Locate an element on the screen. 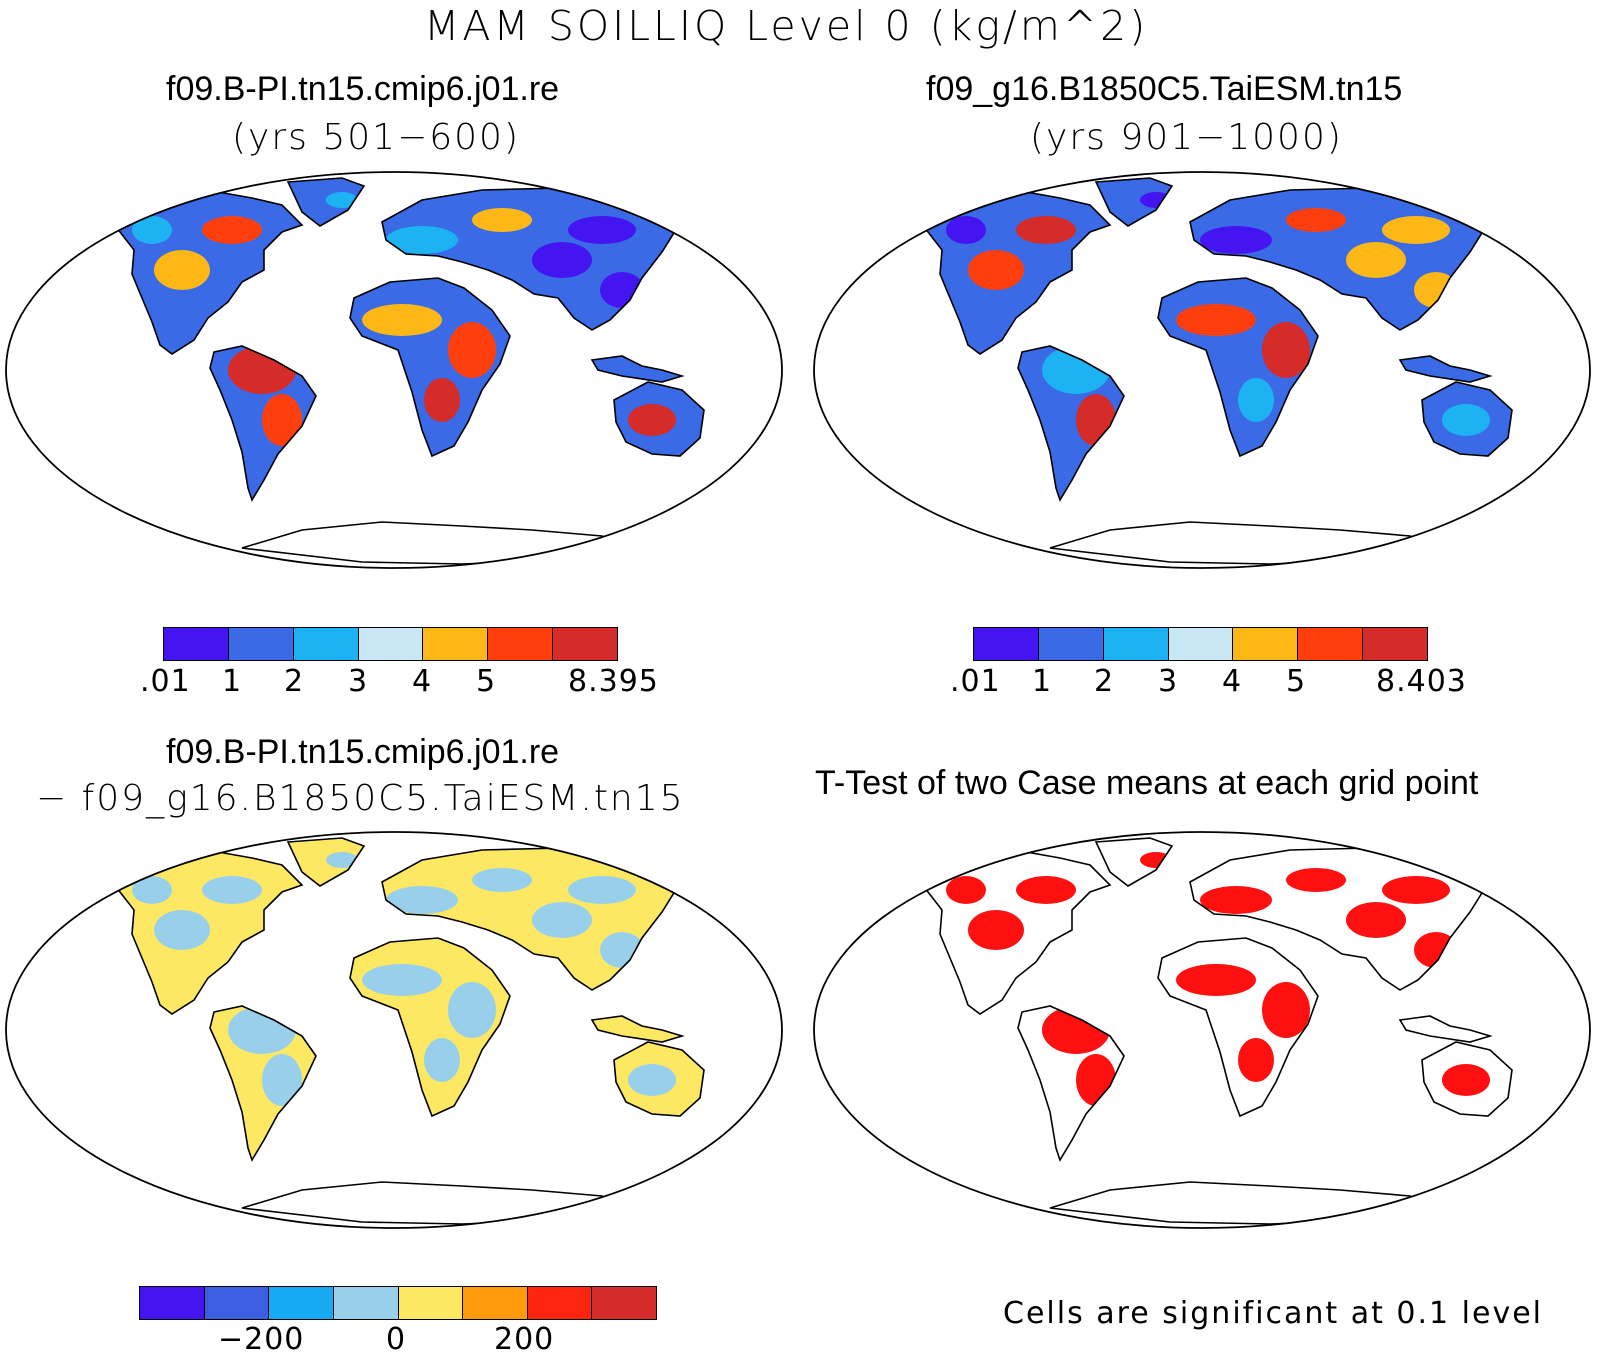 This screenshot has height=1357, width=1606. map-difference is located at coordinates (394, 1030).